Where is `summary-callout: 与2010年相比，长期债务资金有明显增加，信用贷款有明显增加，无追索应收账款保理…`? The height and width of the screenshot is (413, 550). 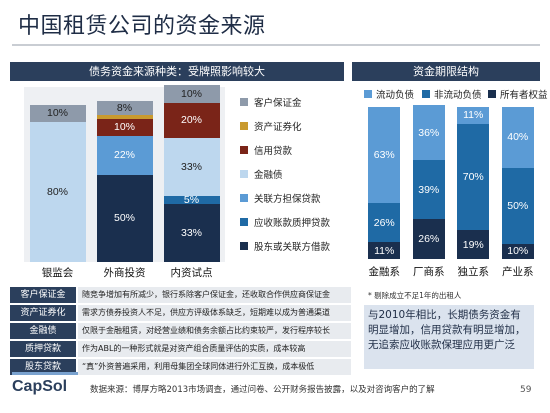 summary-callout: 与2010年相比，长期债务资金有明显增加，信用贷款有明显增加，无追索应收账款保理… is located at coordinates (449, 337).